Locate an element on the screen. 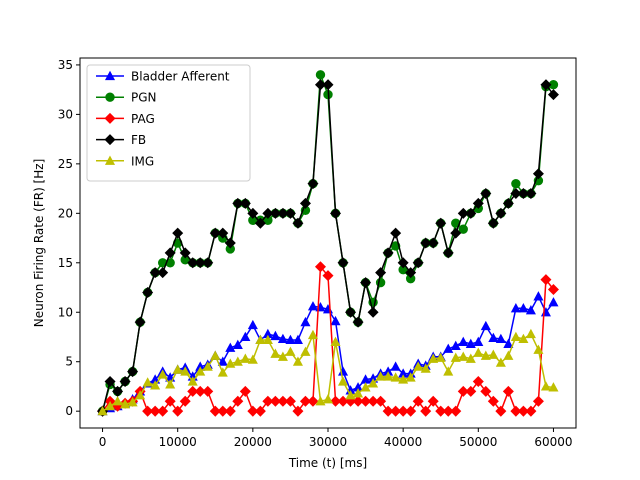  legend-item-pgn: PGN is located at coordinates (126, 98).